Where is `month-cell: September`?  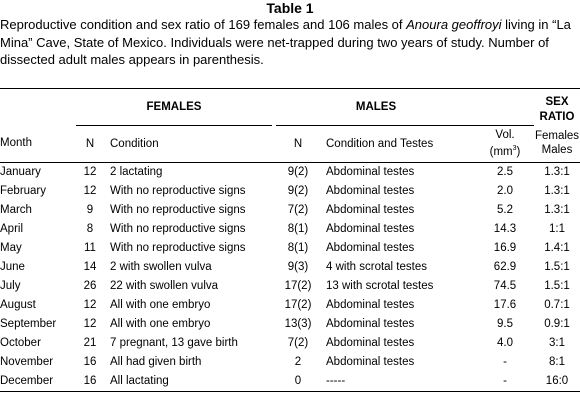 month-cell: September is located at coordinates (28, 324).